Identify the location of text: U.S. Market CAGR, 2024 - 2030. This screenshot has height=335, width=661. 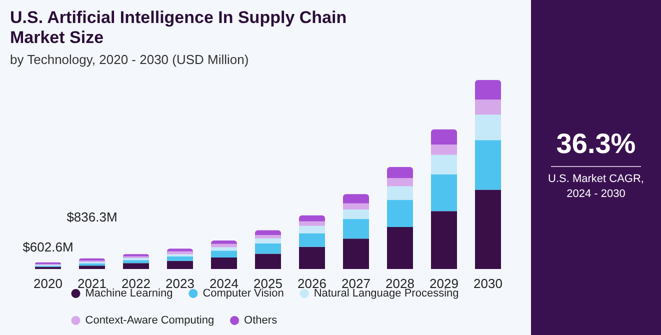
(596, 187).